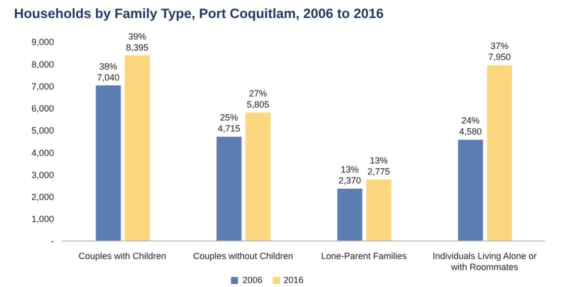 Image resolution: width=570 pixels, height=287 pixels. What do you see at coordinates (243, 256) in the screenshot?
I see `x-tick-label: Couples without Children` at bounding box center [243, 256].